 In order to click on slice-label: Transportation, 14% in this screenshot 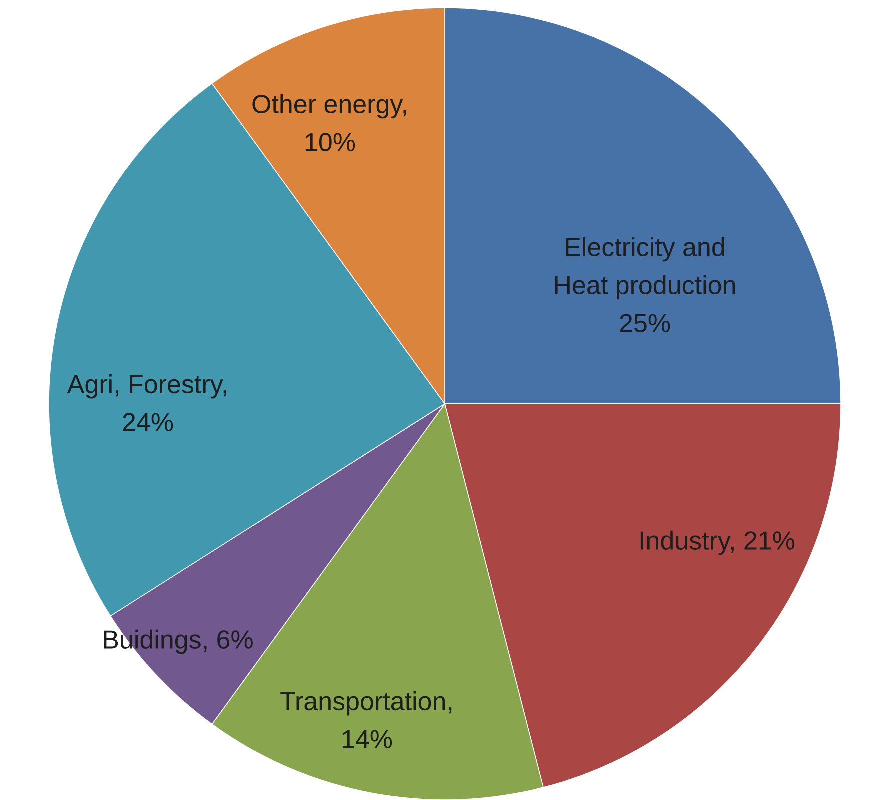, I will do `click(366, 720)`.